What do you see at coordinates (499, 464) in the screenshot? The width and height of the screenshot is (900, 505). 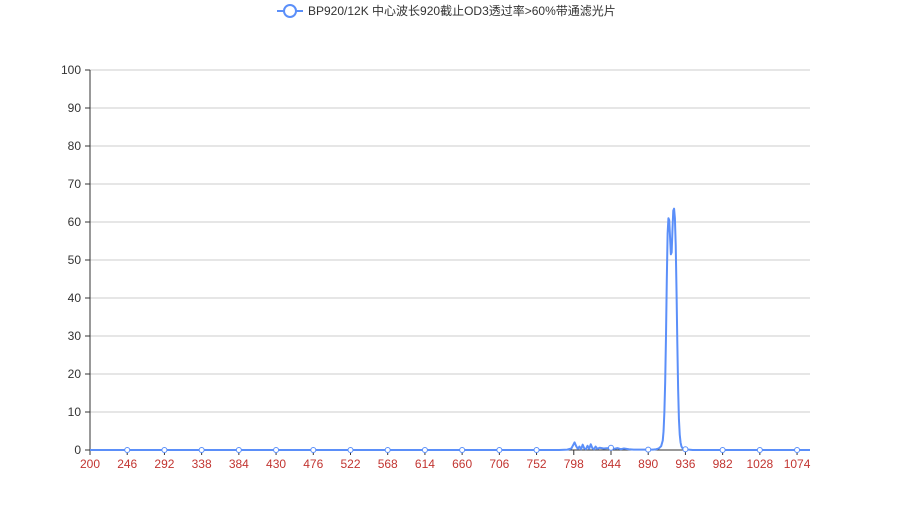 I see `x-tick-label: 706` at bounding box center [499, 464].